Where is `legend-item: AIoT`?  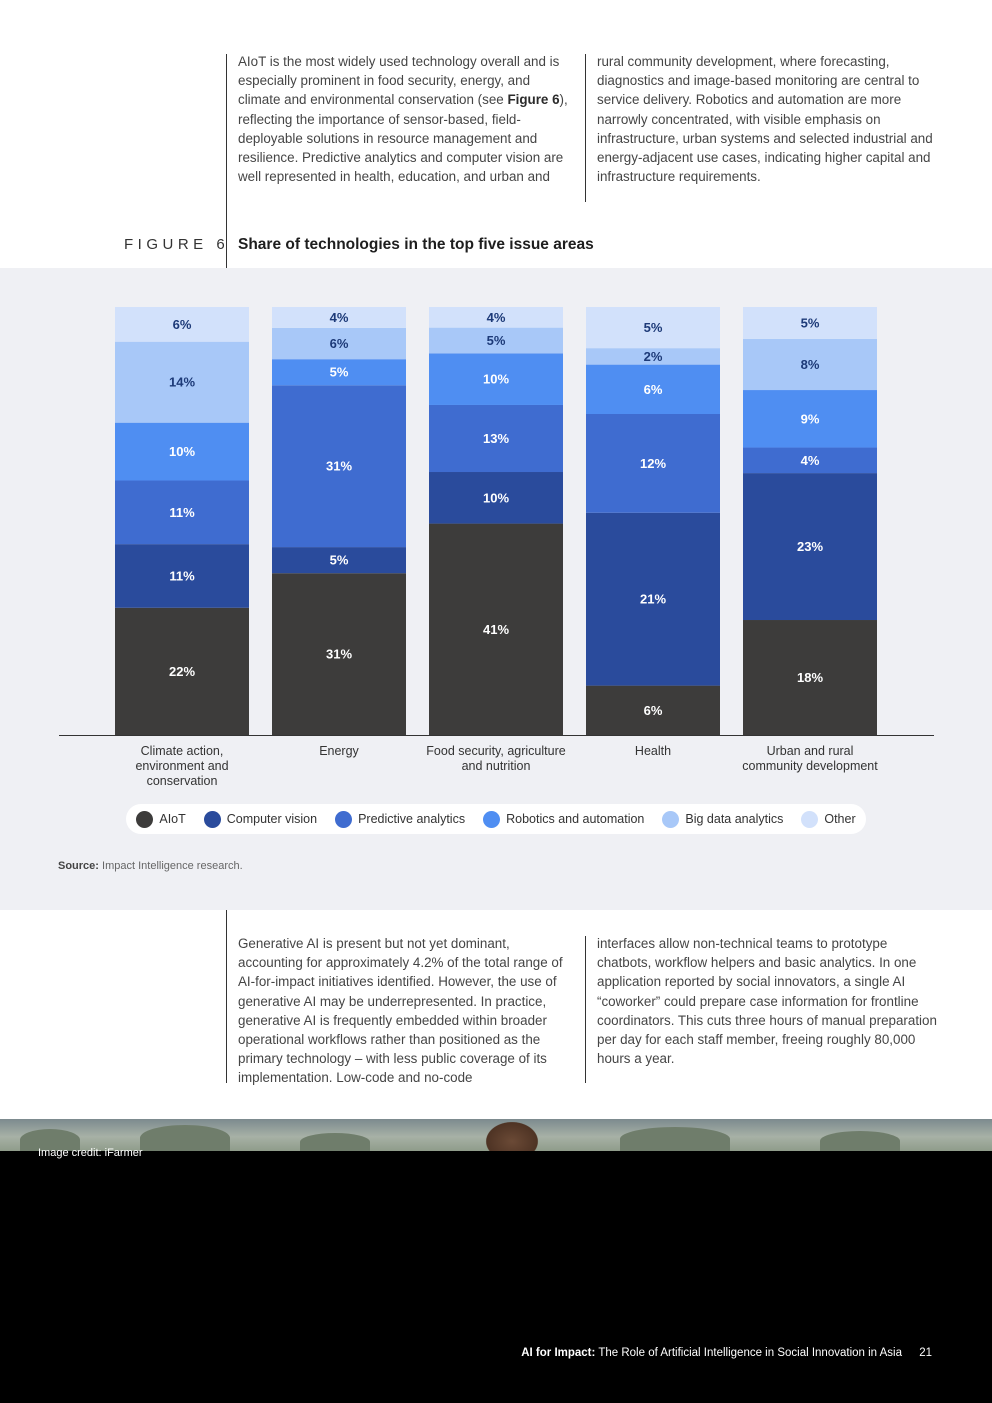
legend-item: AIoT is located at coordinates (161, 819).